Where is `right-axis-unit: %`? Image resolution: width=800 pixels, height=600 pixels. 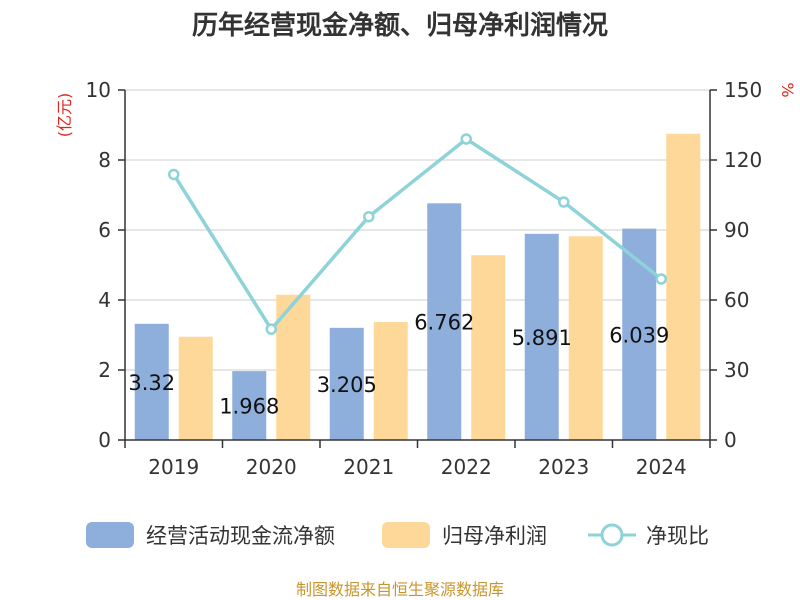
right-axis-unit: % is located at coordinates (787, 89).